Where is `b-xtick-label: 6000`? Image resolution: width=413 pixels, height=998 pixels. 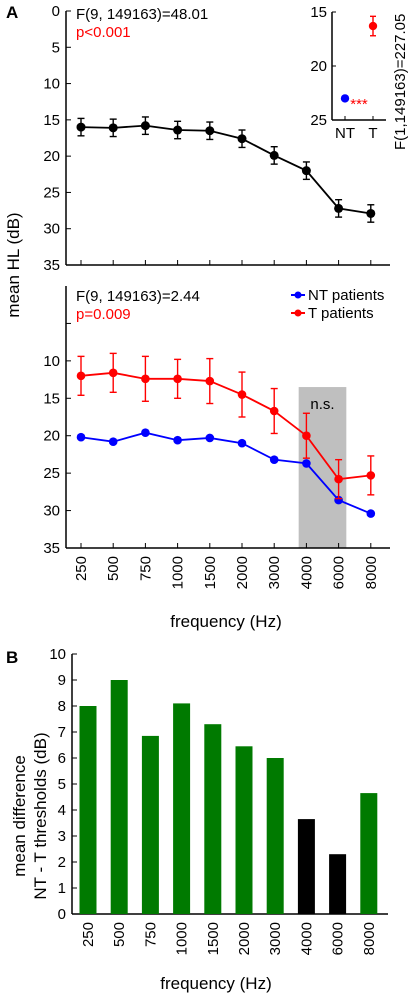
b-xtick-label: 6000 is located at coordinates (338, 938).